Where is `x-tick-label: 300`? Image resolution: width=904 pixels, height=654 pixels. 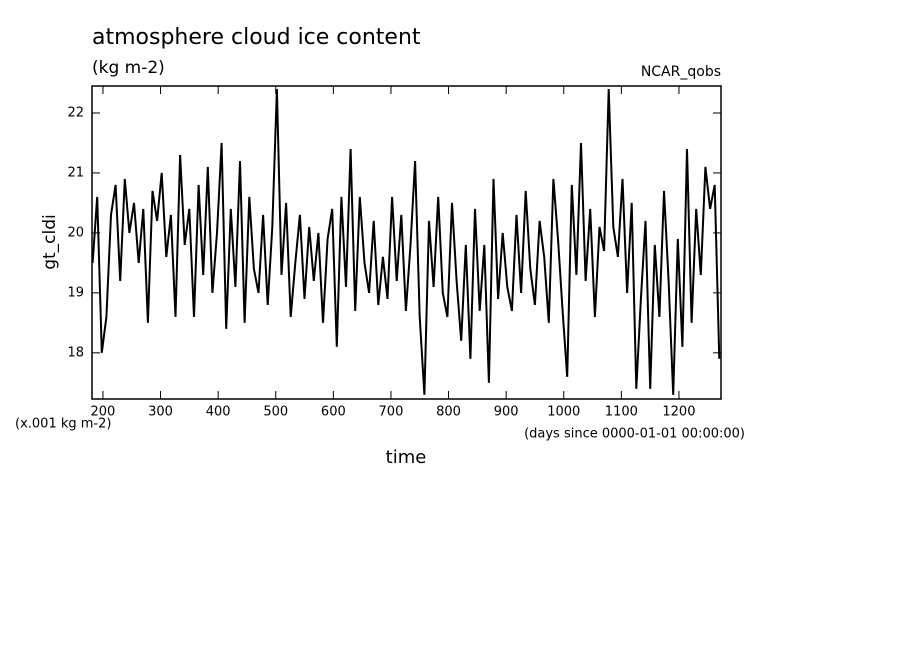
x-tick-label: 300 is located at coordinates (160, 412).